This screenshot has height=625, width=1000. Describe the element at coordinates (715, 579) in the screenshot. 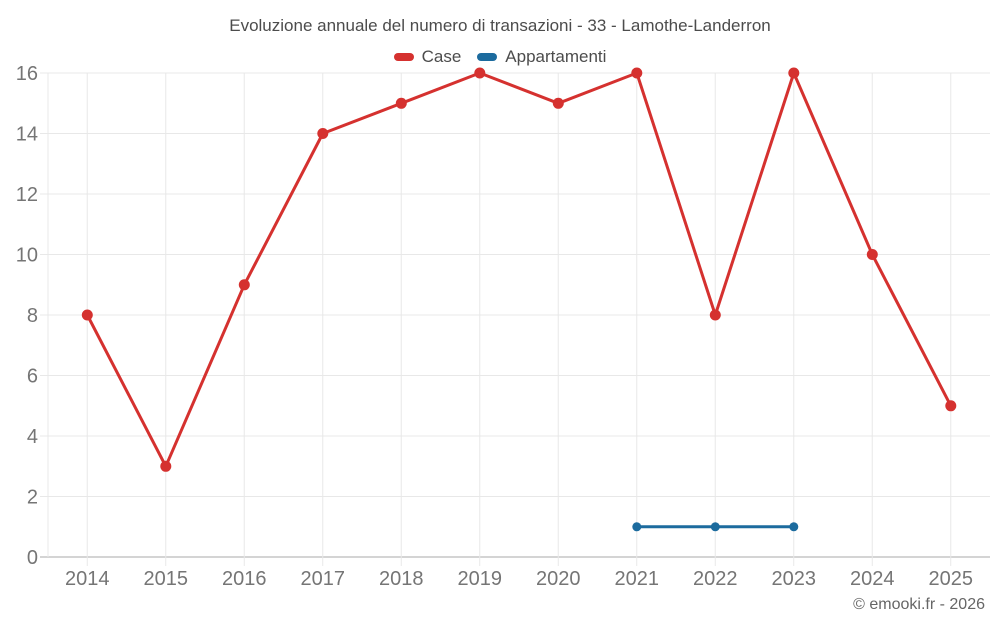

I see `x-axis-tick-label: 2022` at that location.